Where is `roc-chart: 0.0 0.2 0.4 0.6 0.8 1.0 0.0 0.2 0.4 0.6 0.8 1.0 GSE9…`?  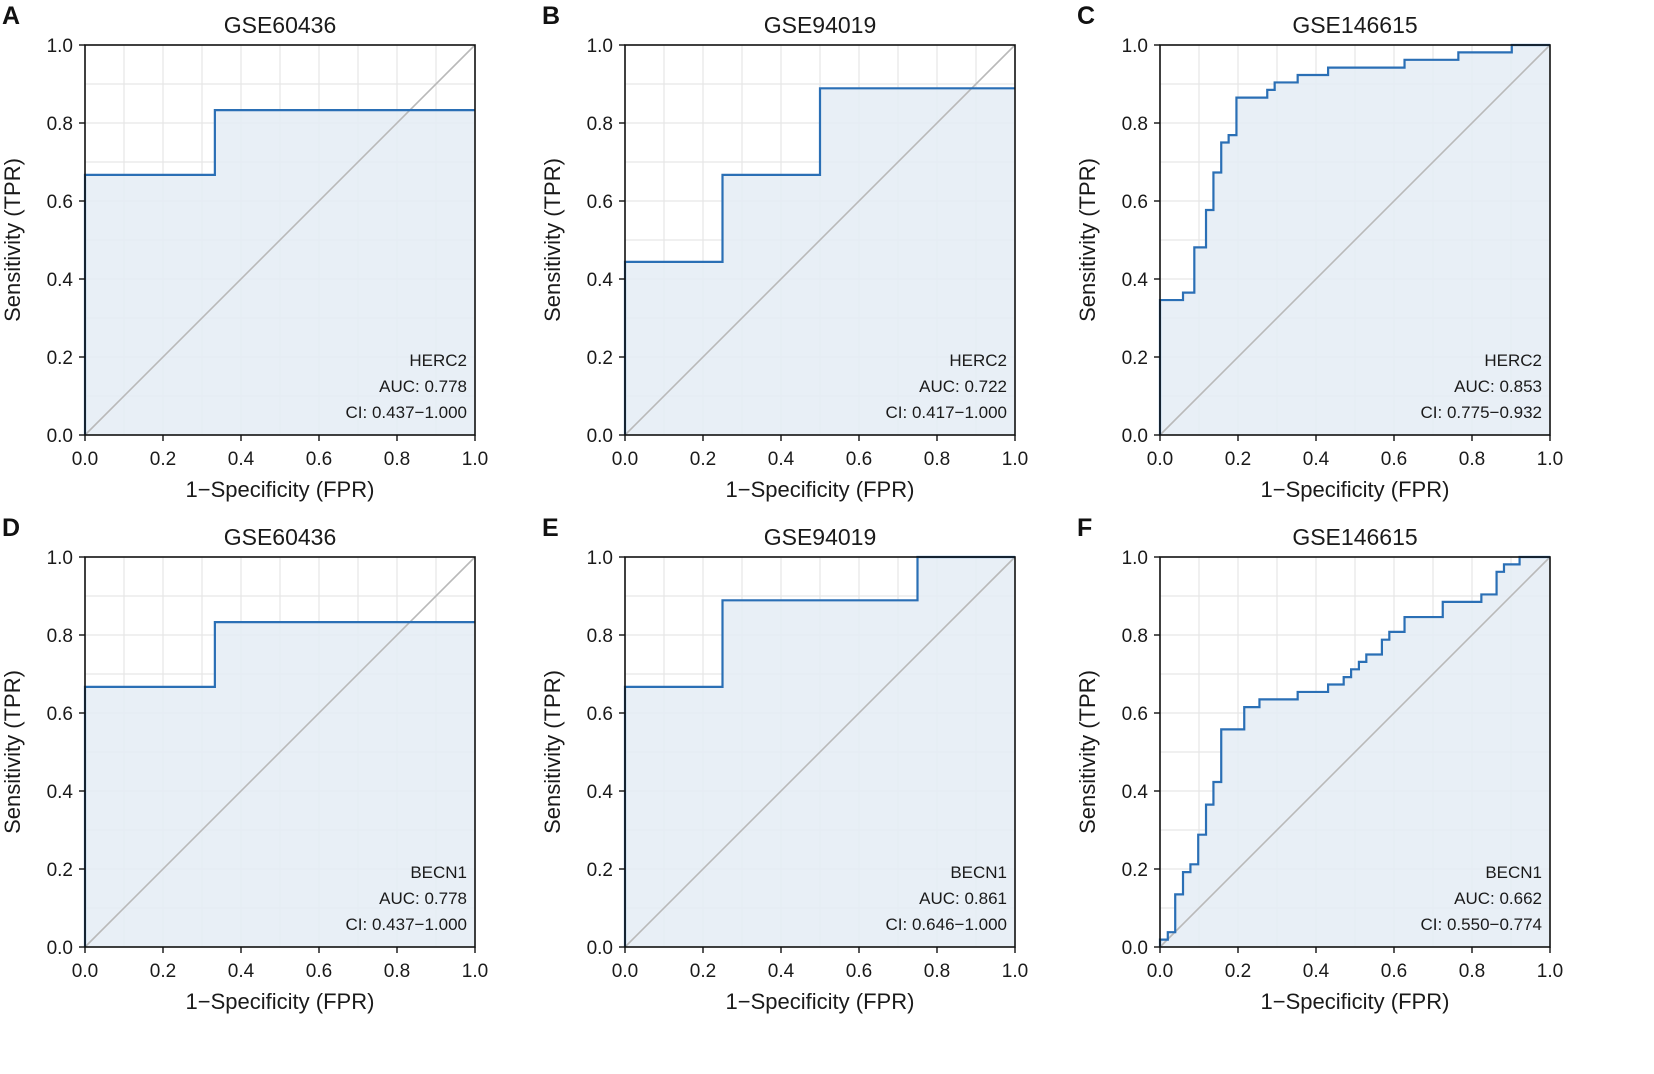
roc-chart: 0.0 0.2 0.4 0.6 0.8 1.0 0.0 0.2 0.4 0.6 0.8 1.0 GSE9… is located at coordinates (784, 769).